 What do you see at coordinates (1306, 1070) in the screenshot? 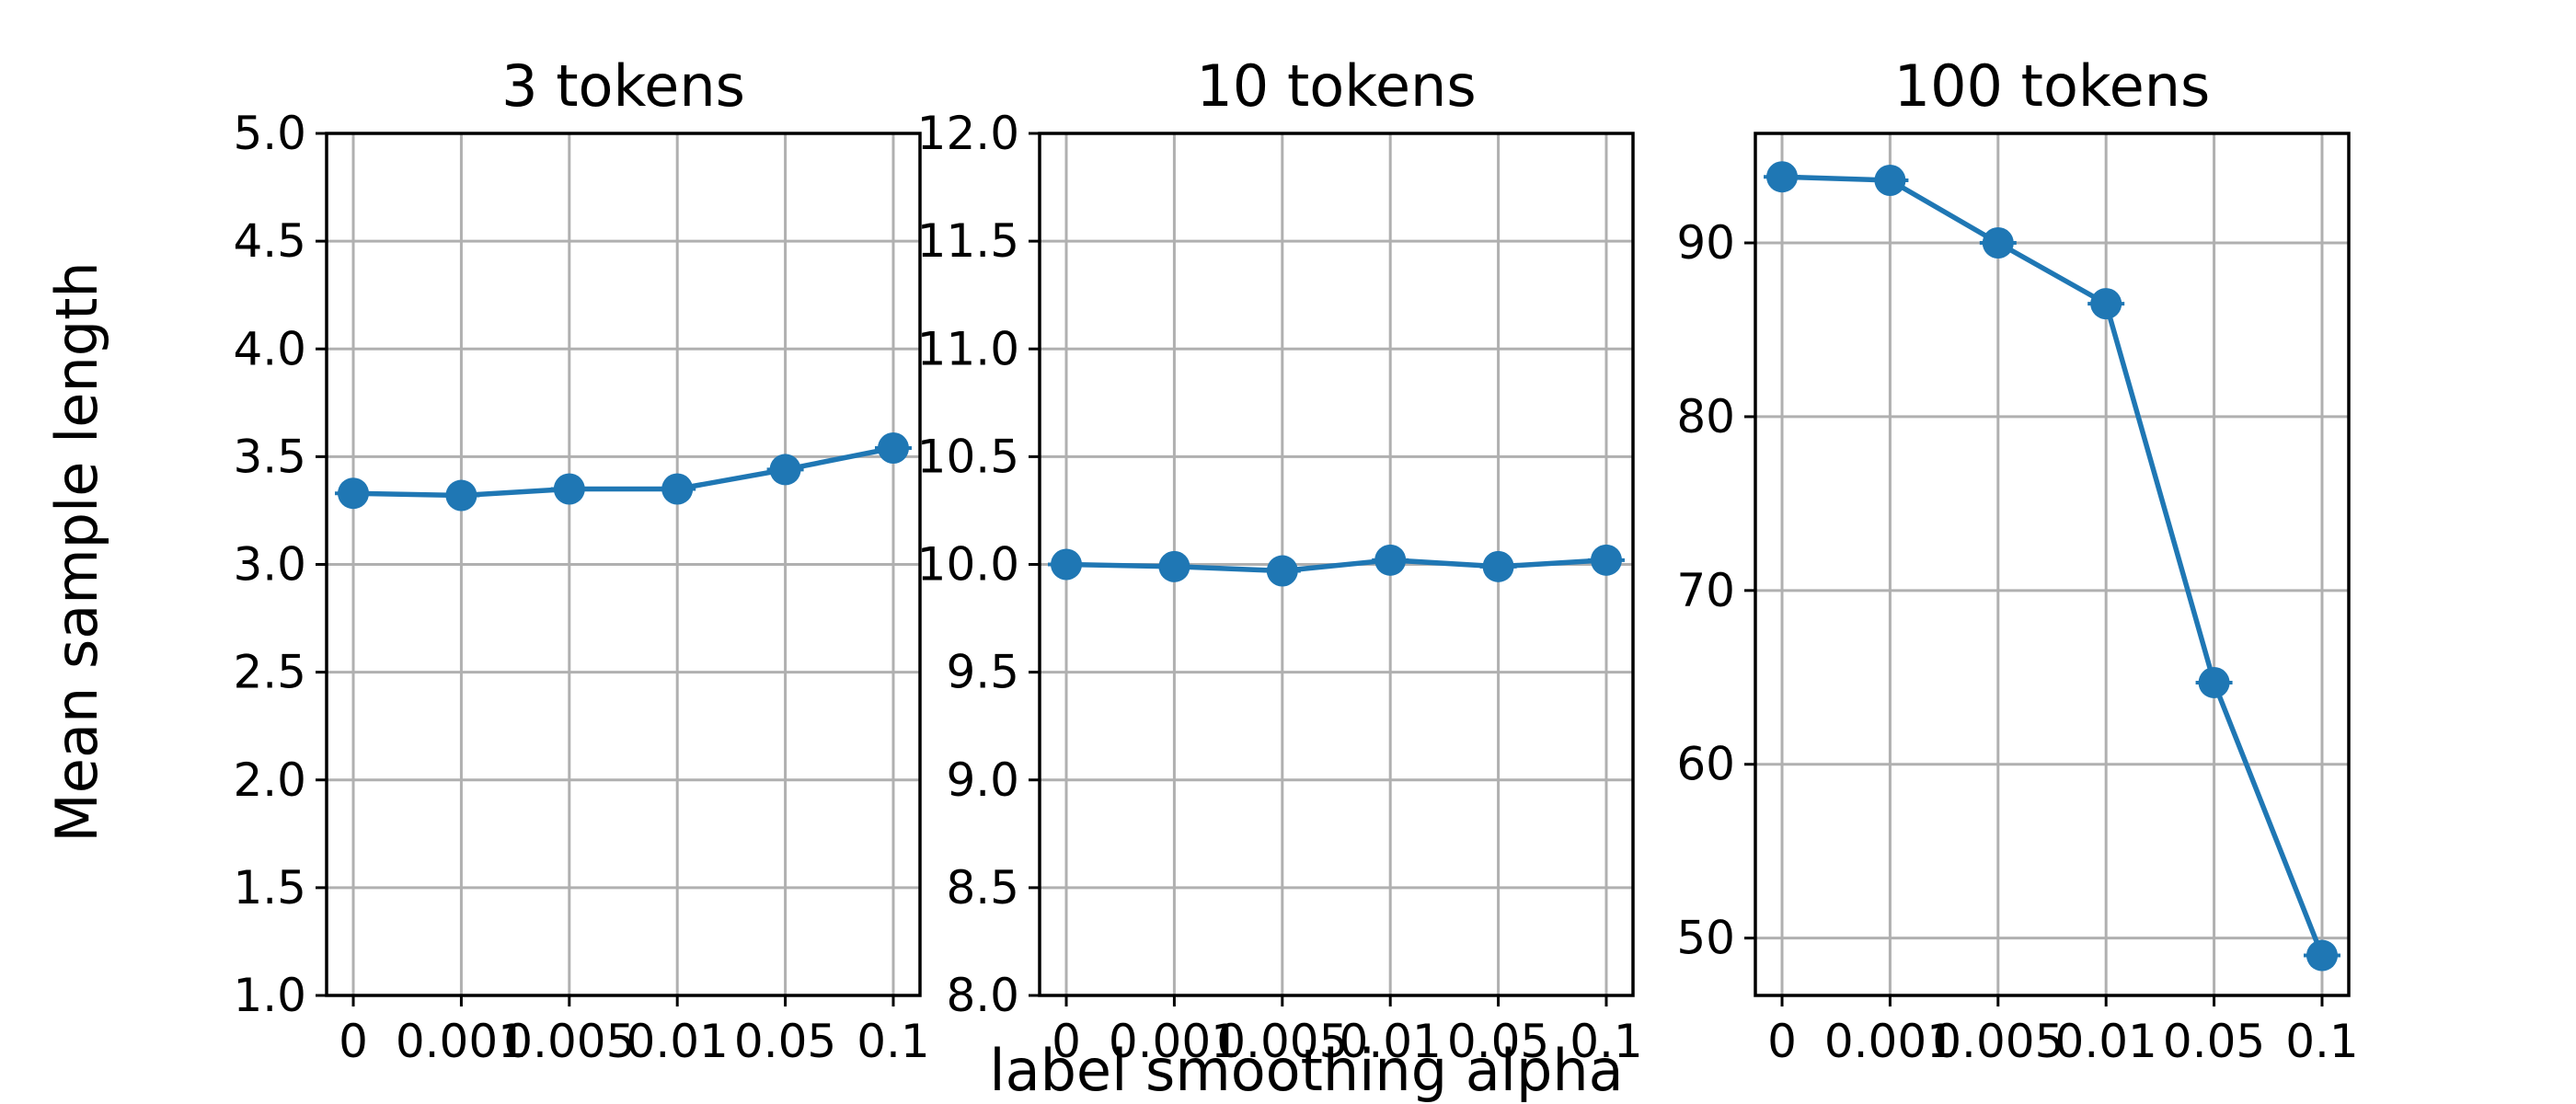
I see `x-axis-label: label smoothing alpha` at bounding box center [1306, 1070].